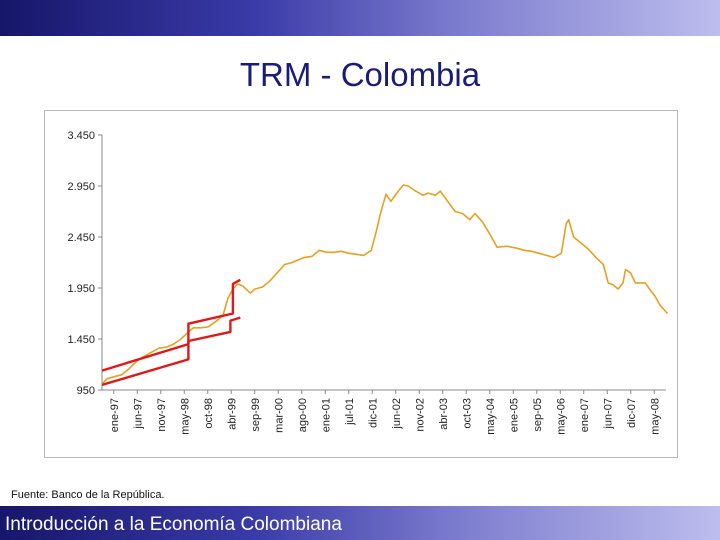 The height and width of the screenshot is (540, 720). I want to click on x-tick-label: nov-97, so click(162, 415).